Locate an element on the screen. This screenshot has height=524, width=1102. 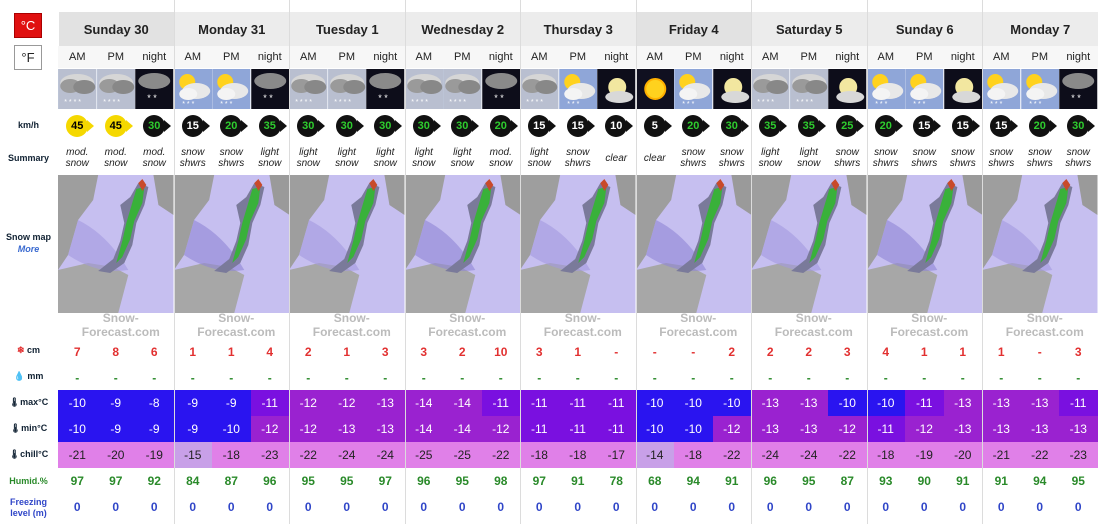
celsius-button: °C is located at coordinates (28, 25).